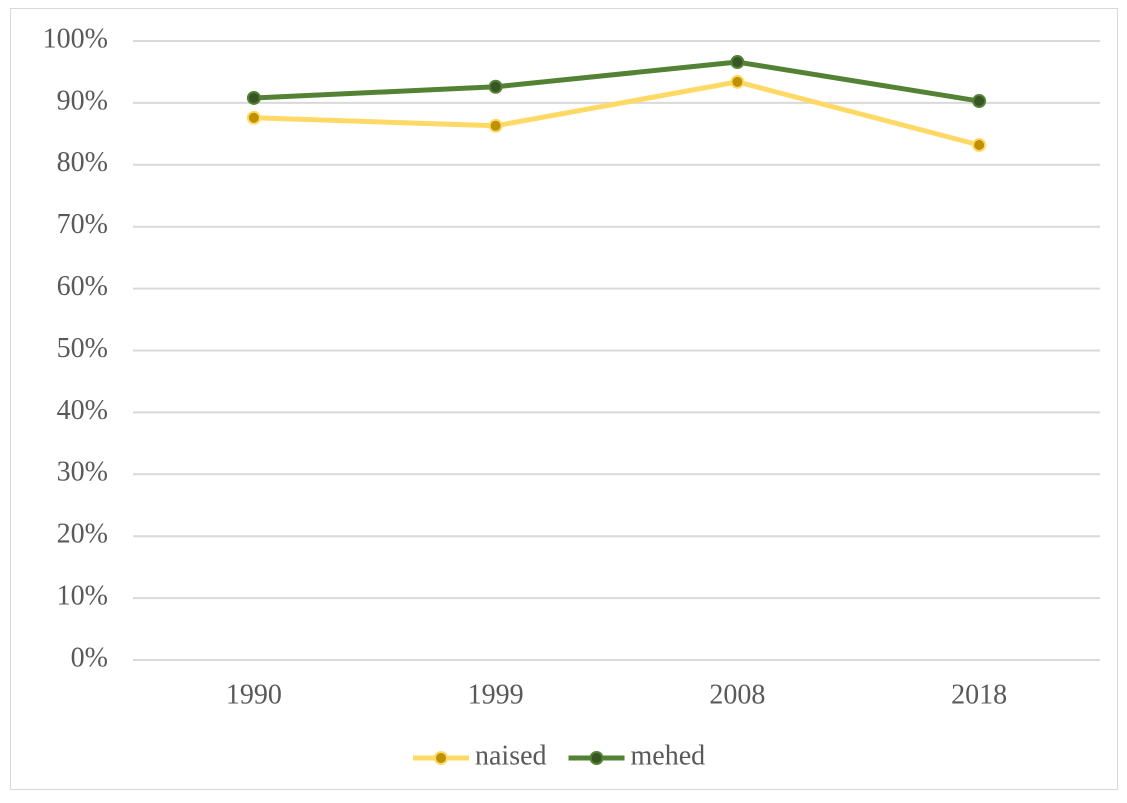  I want to click on y-tick-label: 90%, so click(82, 100).